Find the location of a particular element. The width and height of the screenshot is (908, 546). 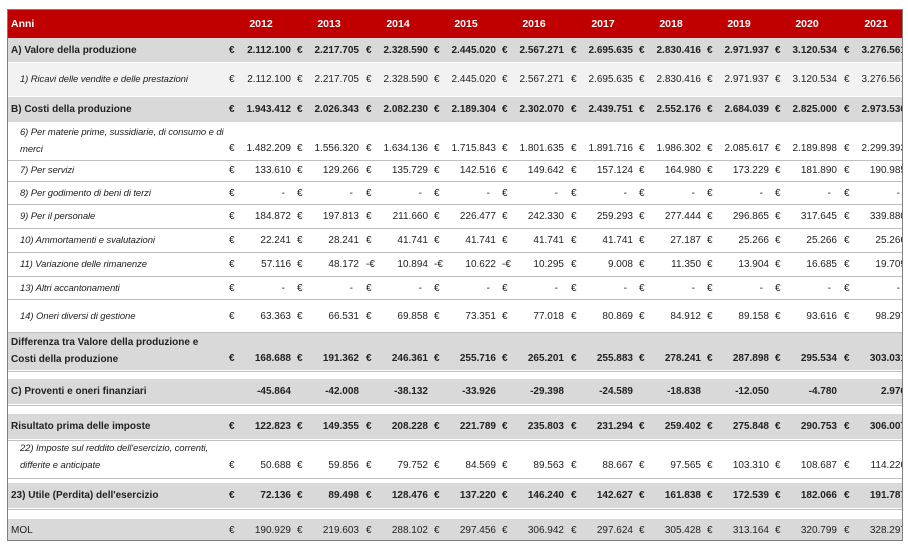

amount: 137.220 is located at coordinates (477, 495).